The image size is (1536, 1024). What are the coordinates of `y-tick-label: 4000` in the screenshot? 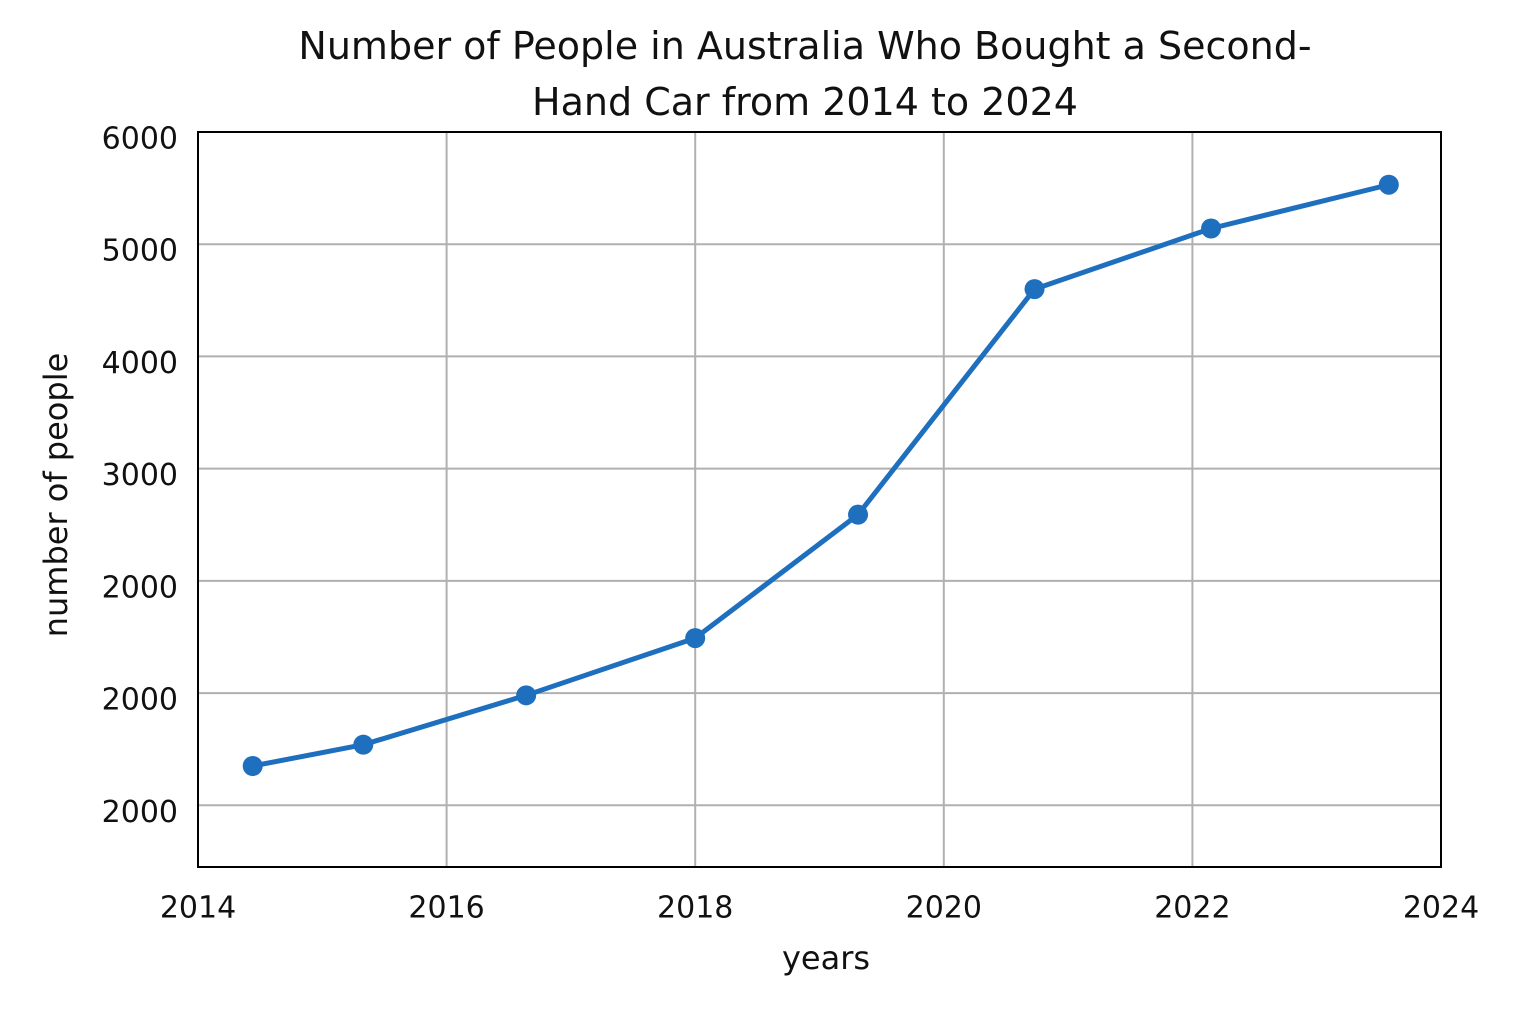 It's located at (140, 363).